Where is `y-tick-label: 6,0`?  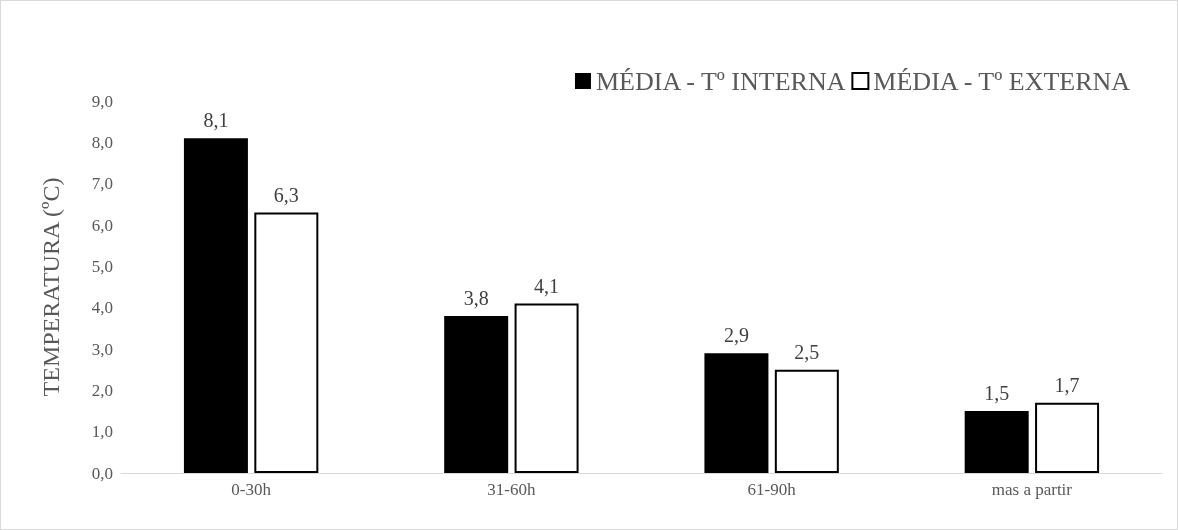 y-tick-label: 6,0 is located at coordinates (102, 225).